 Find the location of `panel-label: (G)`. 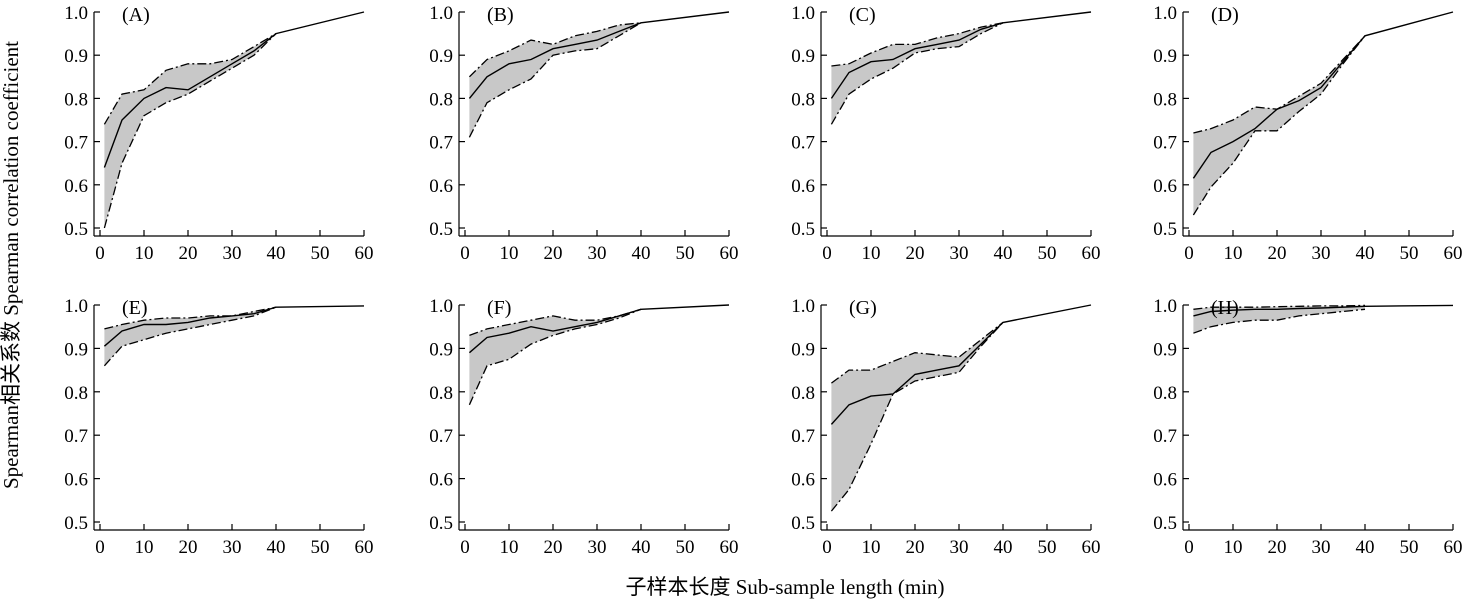

panel-label: (G) is located at coordinates (863, 308).